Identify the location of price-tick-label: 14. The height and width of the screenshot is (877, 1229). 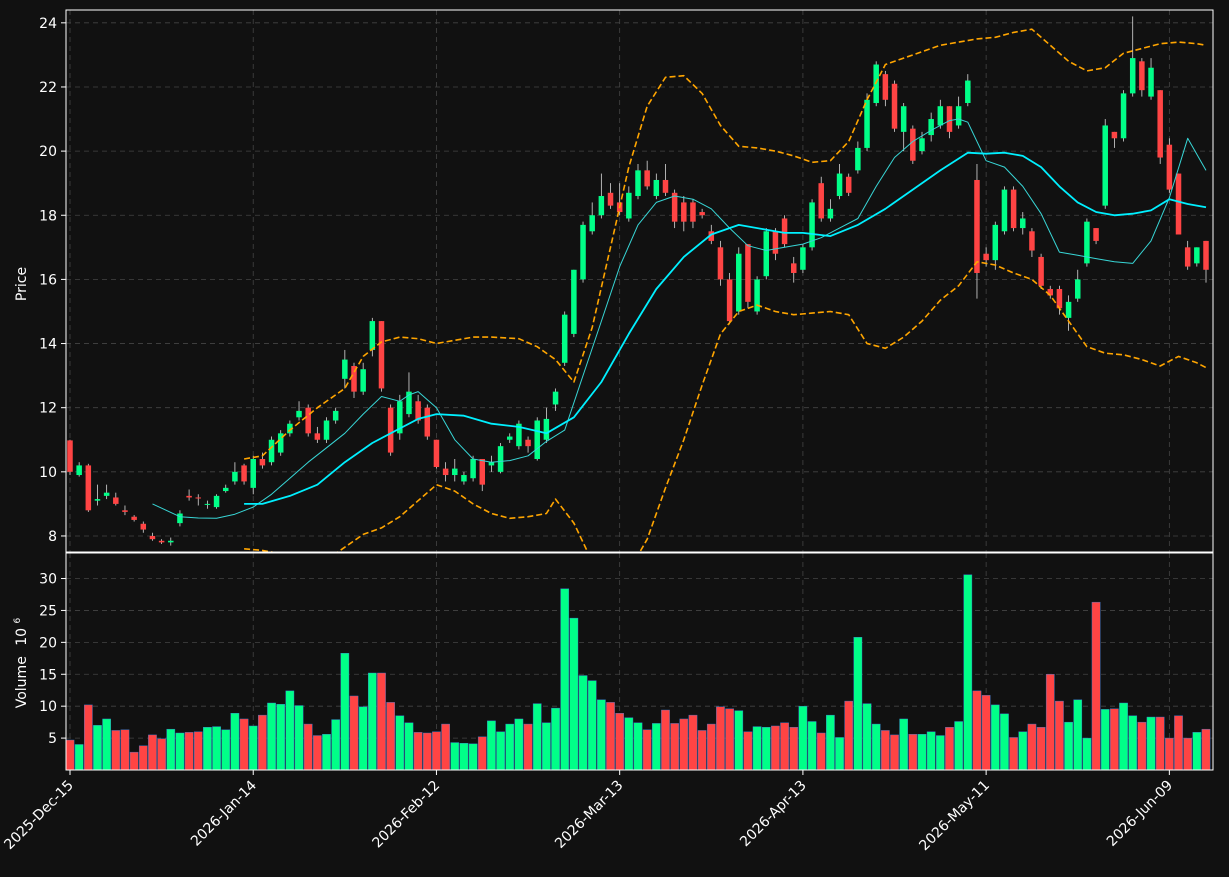
(48, 345).